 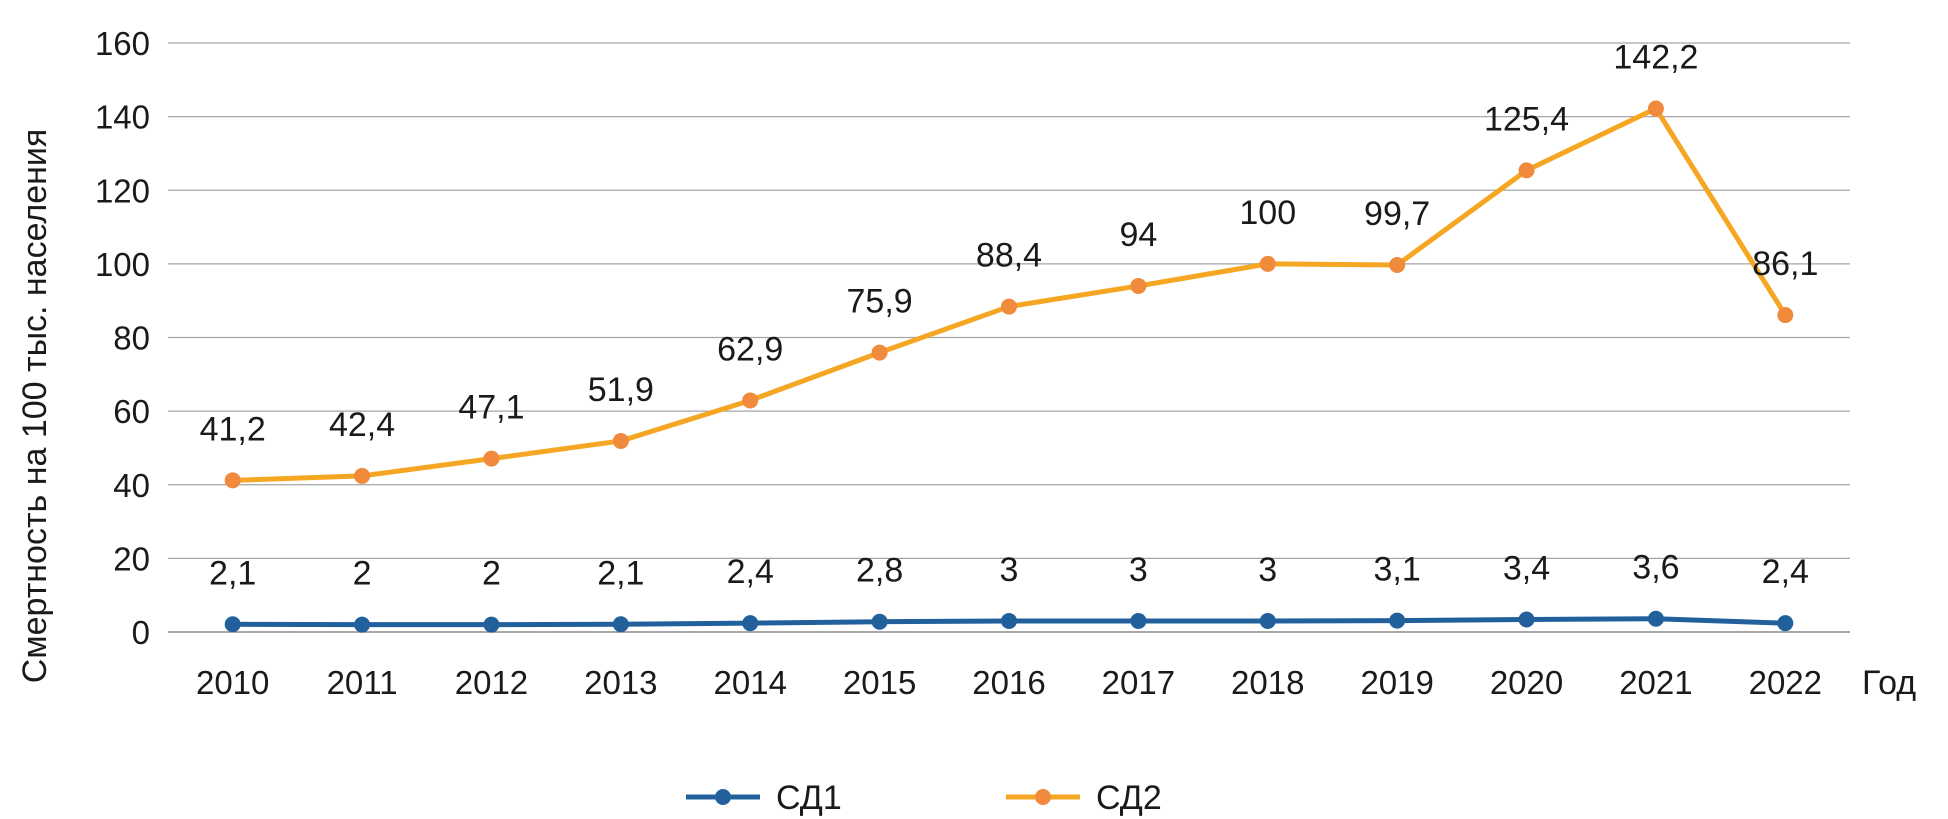 I want to click on y-tick-label: 120, so click(x=122, y=190).